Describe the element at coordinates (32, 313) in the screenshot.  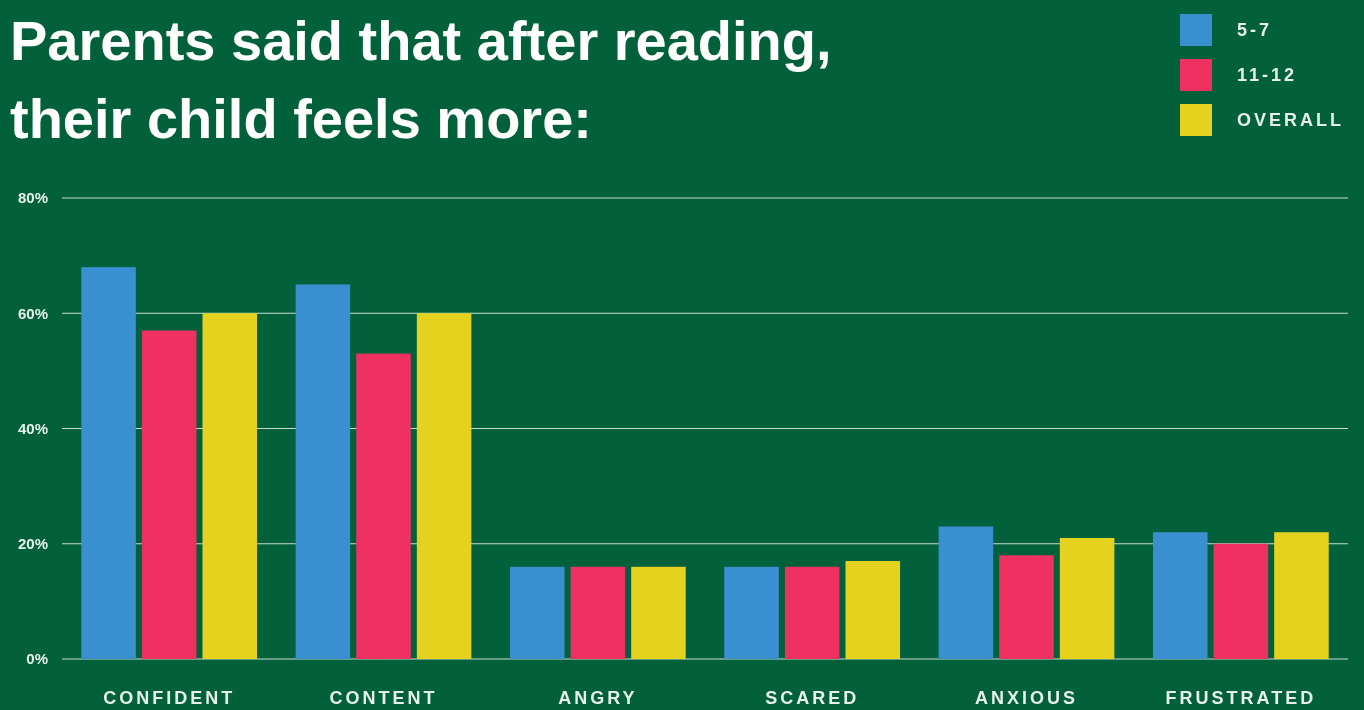
I see `y-tick-label: 60%` at that location.